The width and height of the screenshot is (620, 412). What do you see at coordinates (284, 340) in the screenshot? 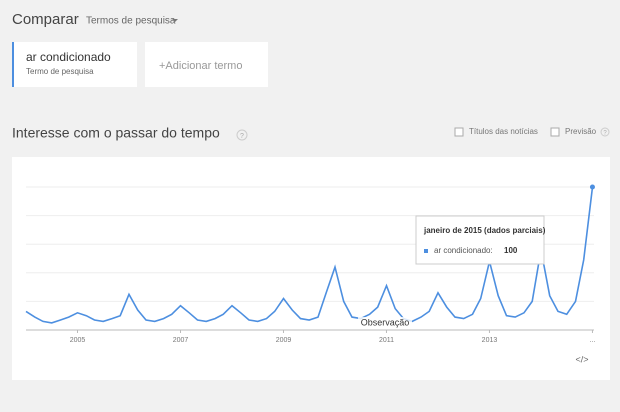
I see `x-tick-label: 2009` at bounding box center [284, 340].